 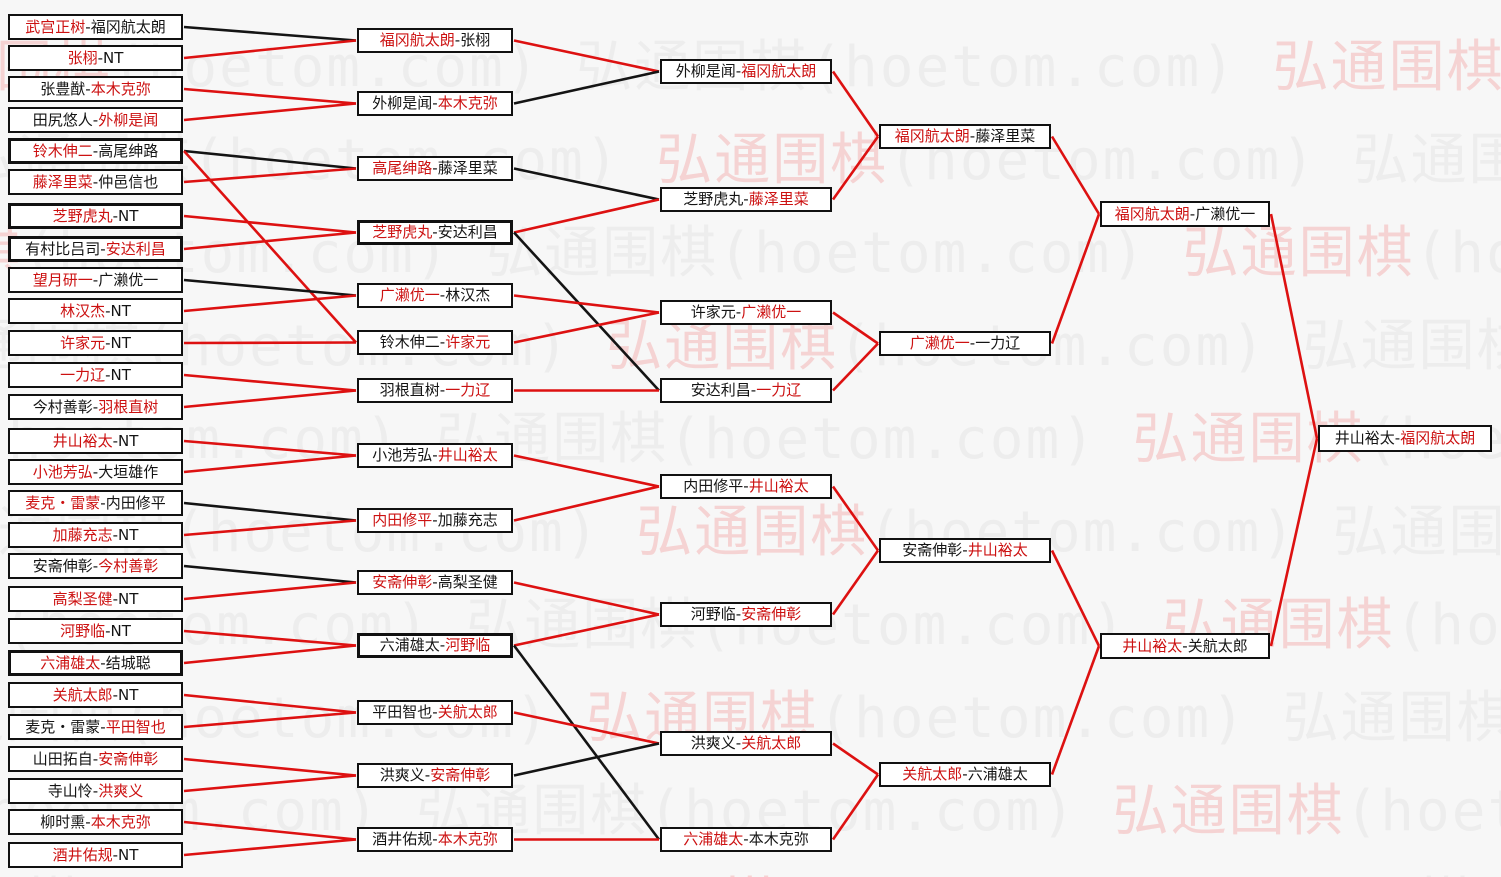 What do you see at coordinates (1185, 646) in the screenshot?
I see `match-box: 井山裕太-关航太郎` at bounding box center [1185, 646].